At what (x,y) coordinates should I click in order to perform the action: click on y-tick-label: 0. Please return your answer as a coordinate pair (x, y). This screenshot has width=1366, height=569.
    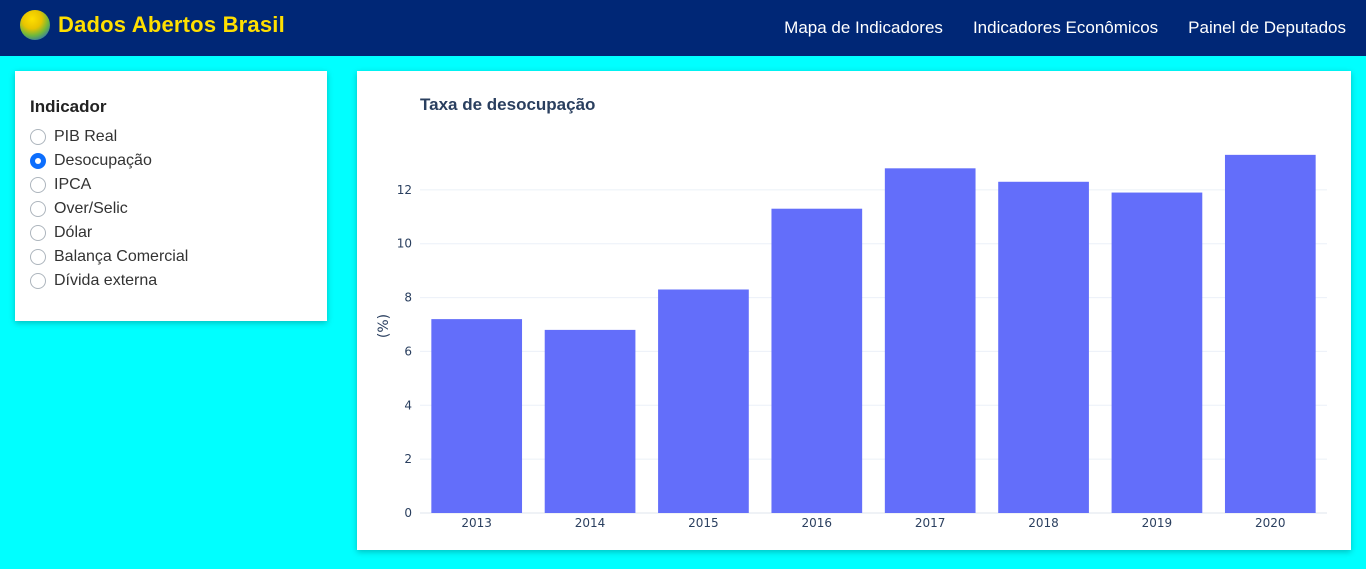
    Looking at the image, I should click on (408, 513).